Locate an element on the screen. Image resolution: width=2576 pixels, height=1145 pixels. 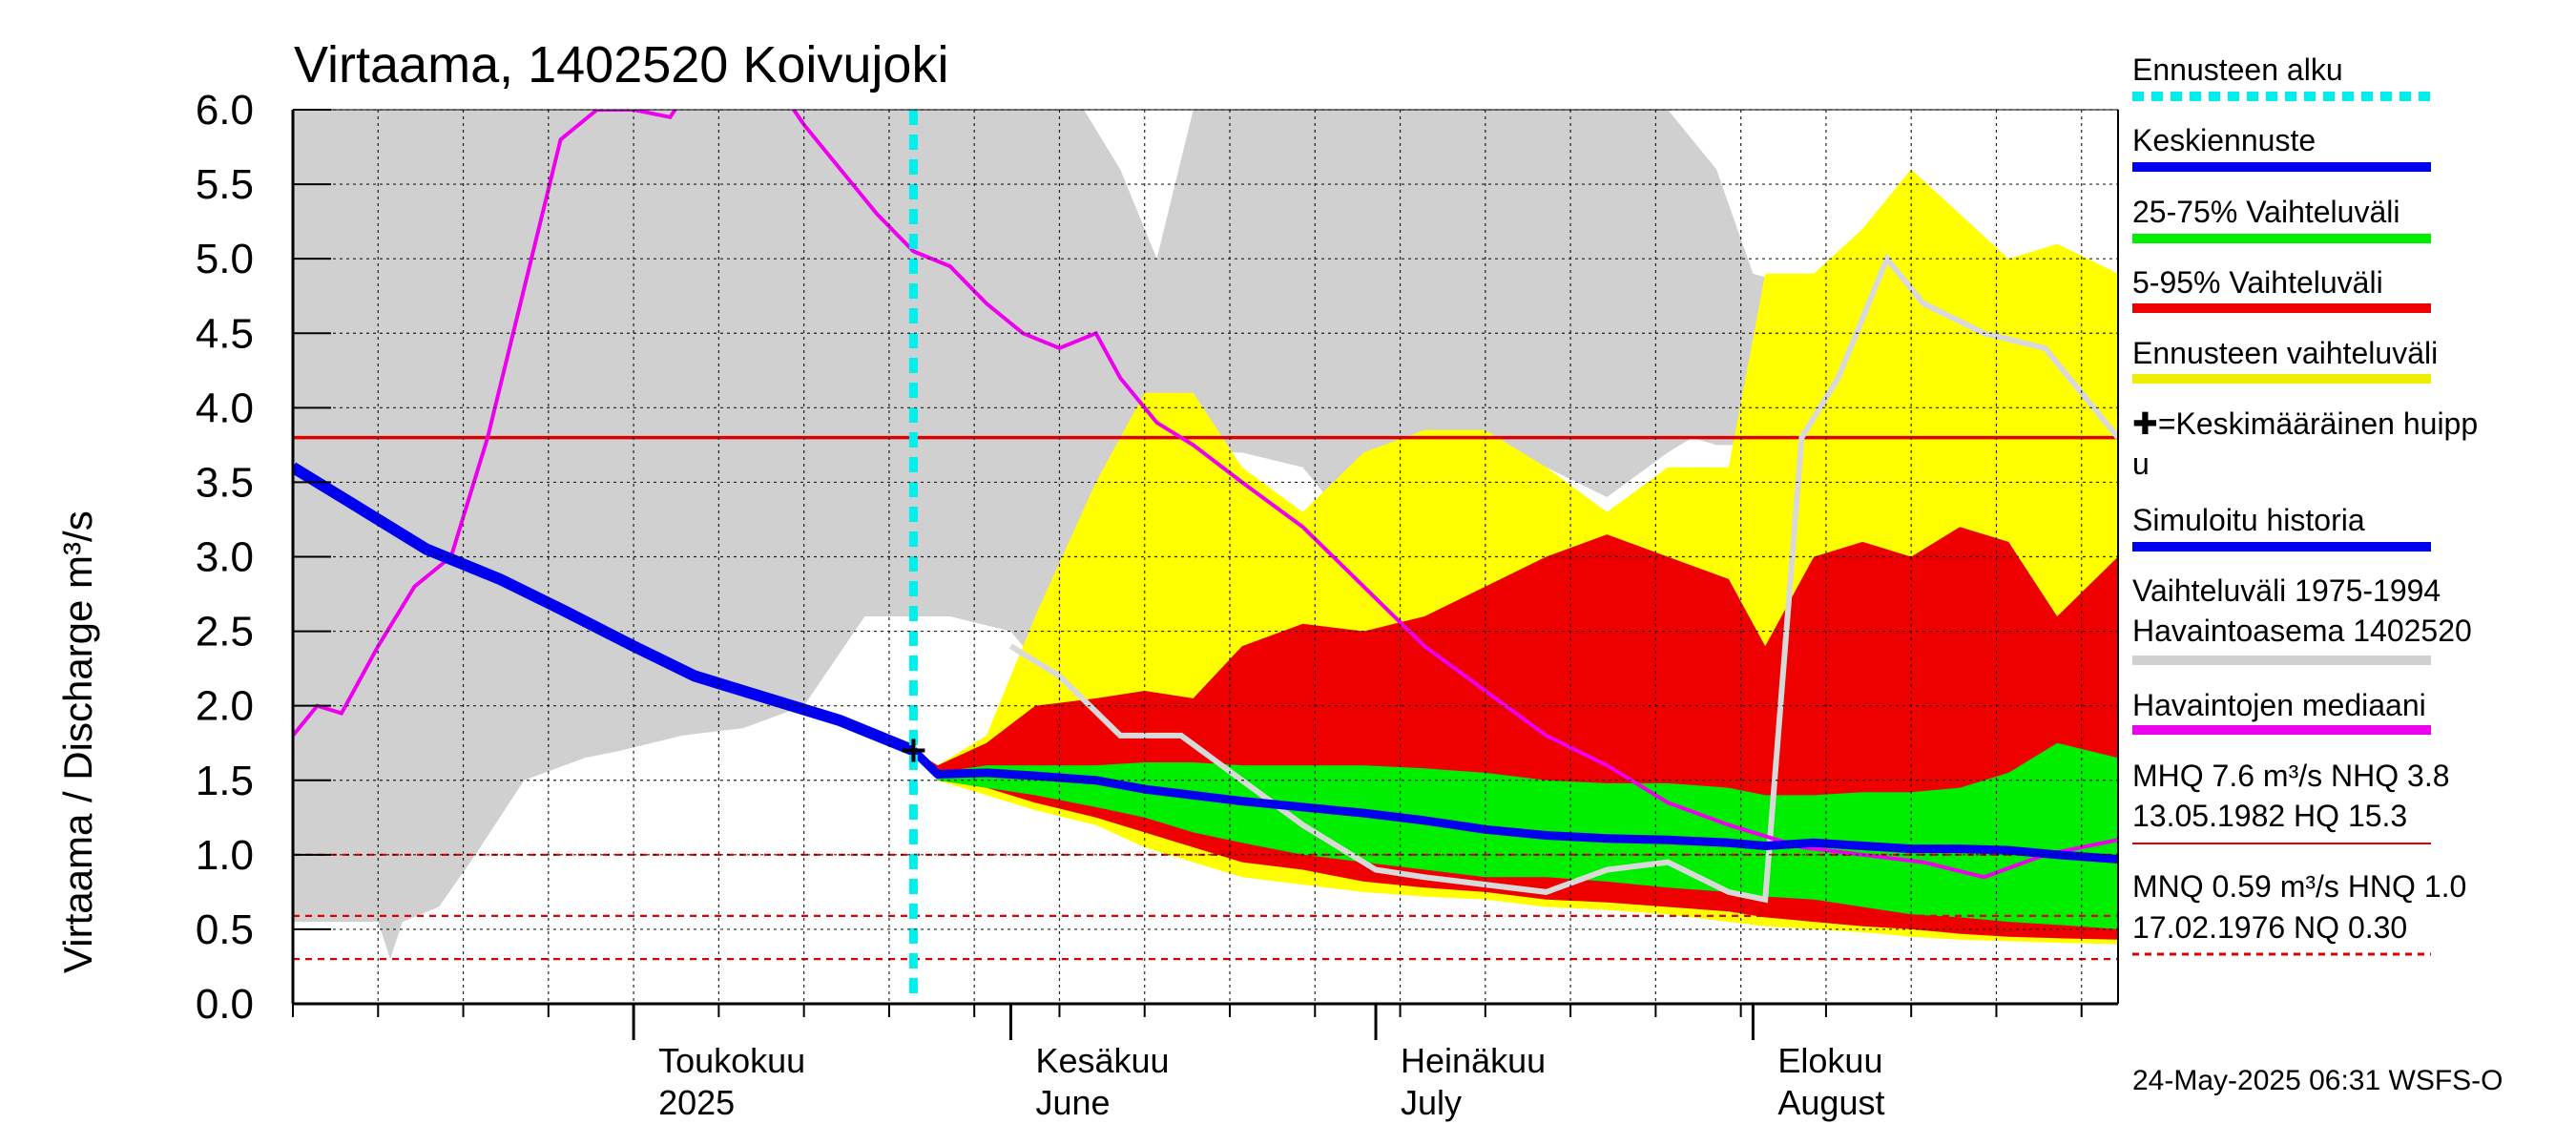
legend-label: Keskiennuste is located at coordinates (2224, 140).